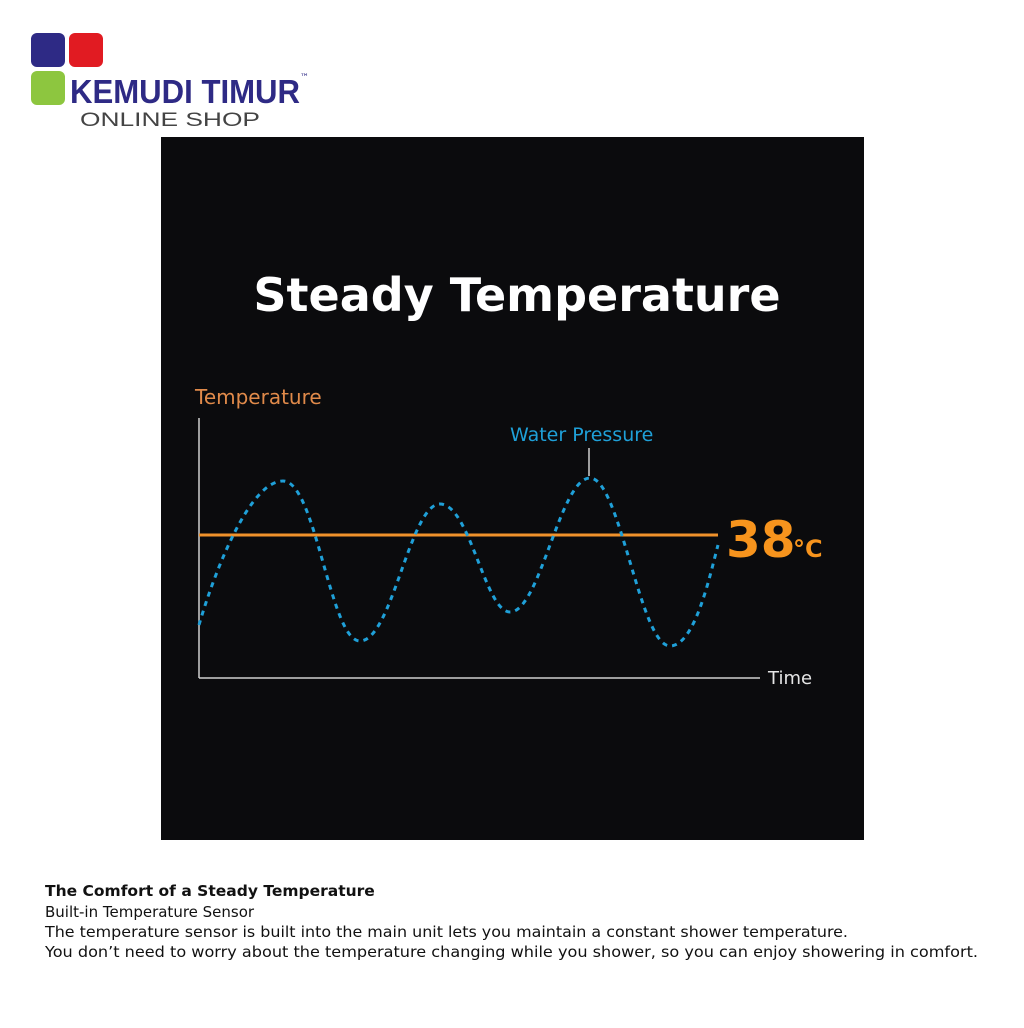 This screenshot has width=1024, height=1028. What do you see at coordinates (761, 540) in the screenshot?
I see `temperature-value: 38` at bounding box center [761, 540].